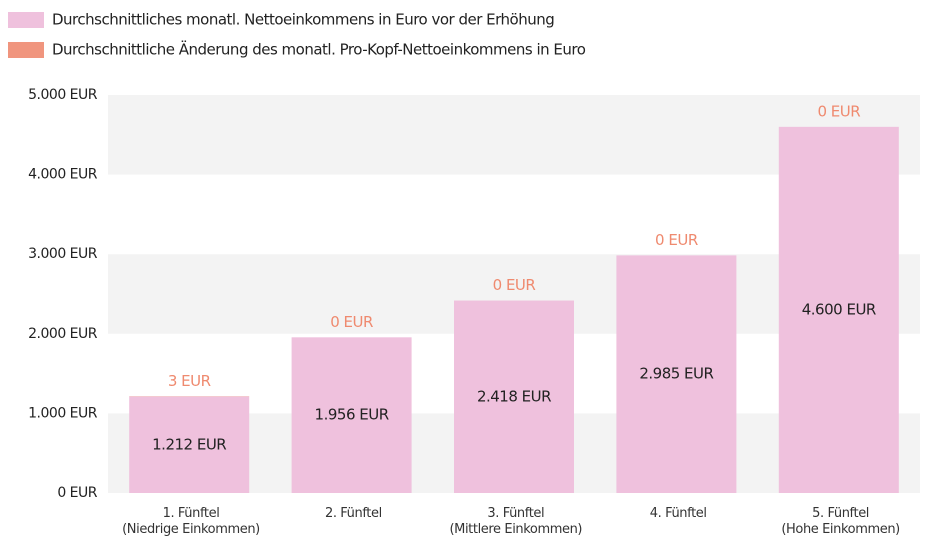  I want to click on value-label: 1.212 EUR, so click(189, 444).